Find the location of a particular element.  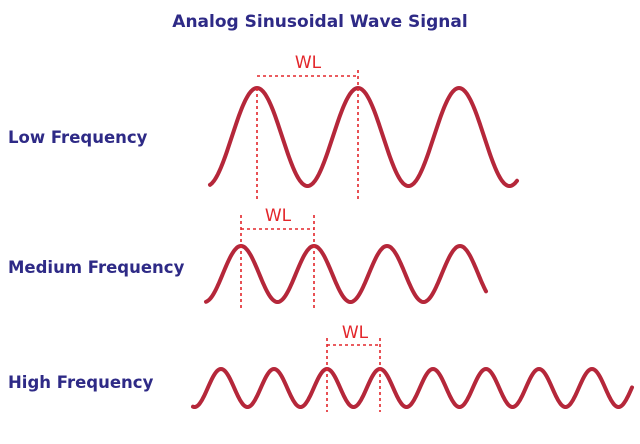

low-frequency-wave is located at coordinates (363, 136).